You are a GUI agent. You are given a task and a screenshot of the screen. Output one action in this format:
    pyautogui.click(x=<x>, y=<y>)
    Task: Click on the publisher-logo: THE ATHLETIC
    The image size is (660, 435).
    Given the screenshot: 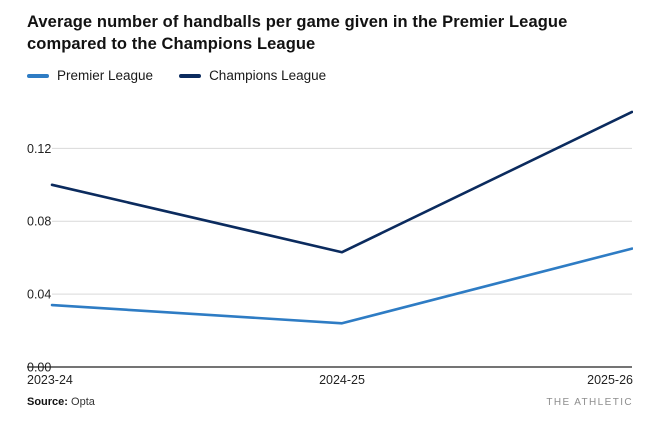 What is the action you would take?
    pyautogui.click(x=589, y=402)
    